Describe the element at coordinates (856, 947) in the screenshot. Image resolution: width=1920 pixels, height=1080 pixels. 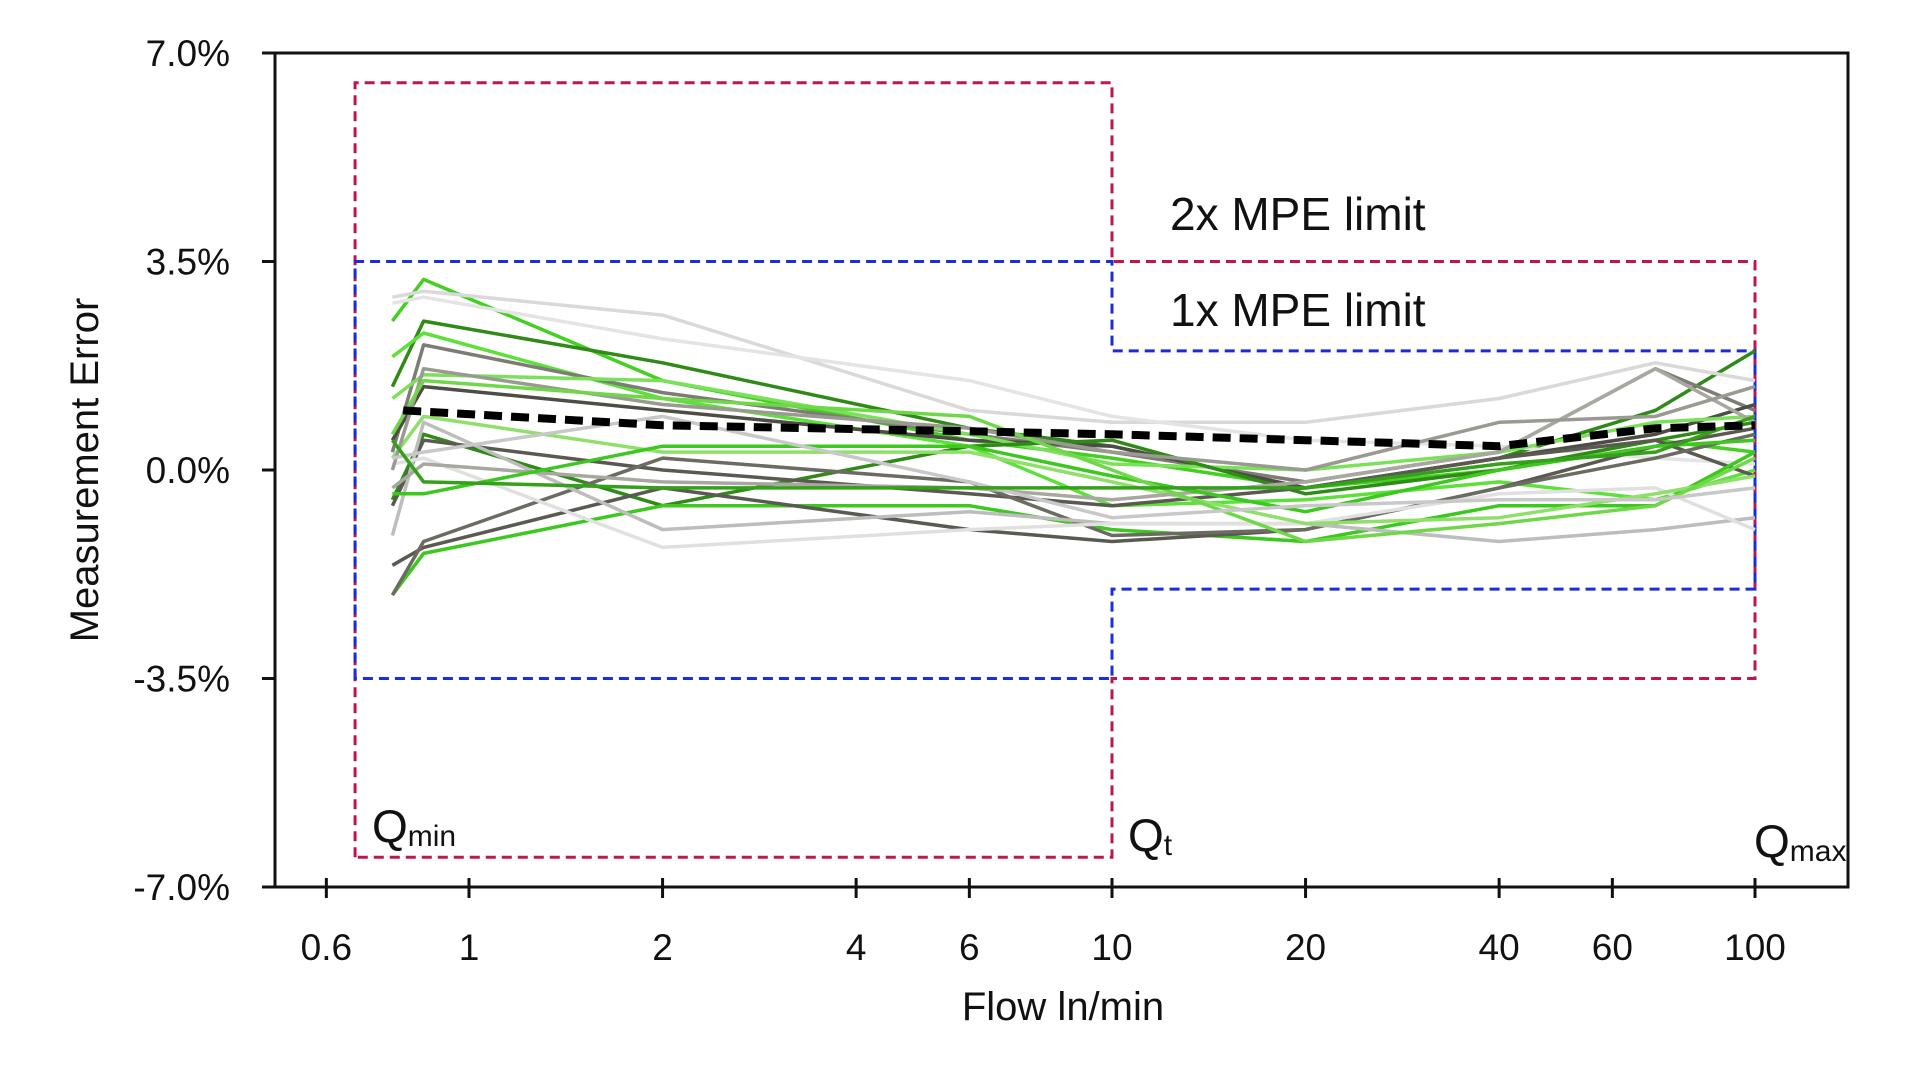
I see `x-tick-label: 4` at that location.